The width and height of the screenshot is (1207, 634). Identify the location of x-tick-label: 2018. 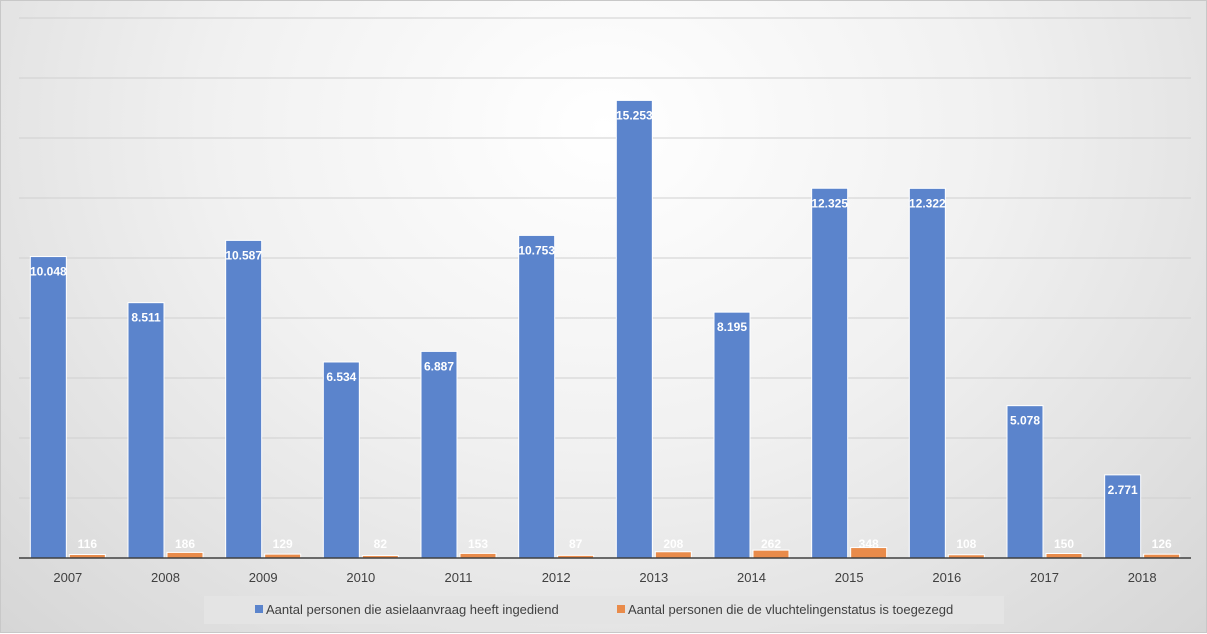
(1142, 577).